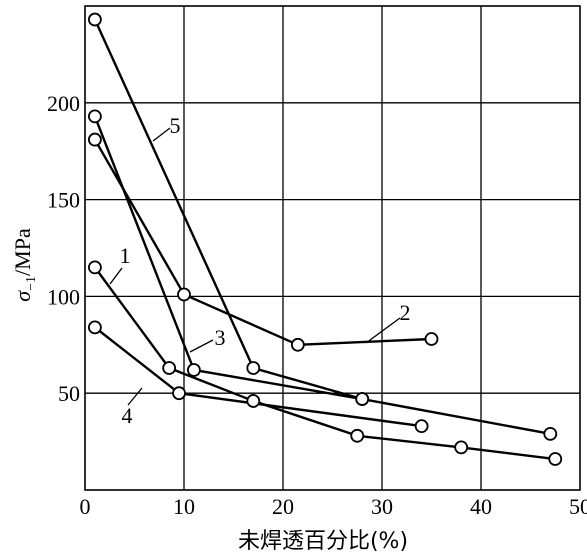 The height and width of the screenshot is (557, 587). Describe the element at coordinates (127, 415) in the screenshot. I see `series-4-label: 4` at that location.